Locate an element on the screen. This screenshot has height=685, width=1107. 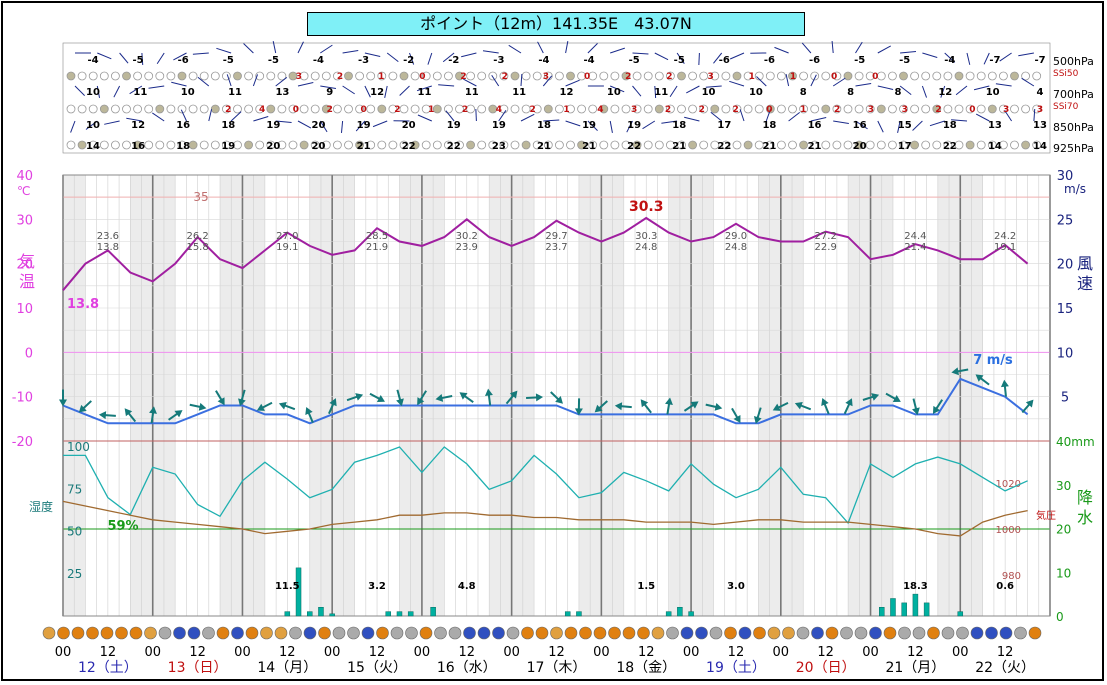
ssi50-value: 3 is located at coordinates (546, 77).